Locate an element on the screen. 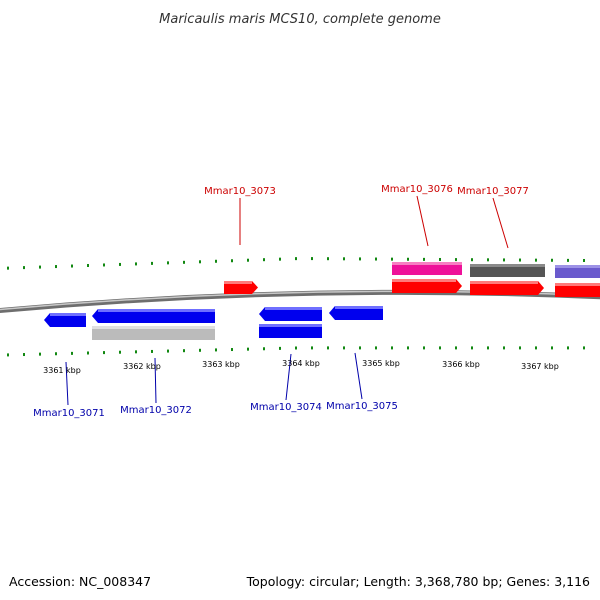 This screenshot has width=600, height=600. kbp-label: 3367 kbp is located at coordinates (540, 366).